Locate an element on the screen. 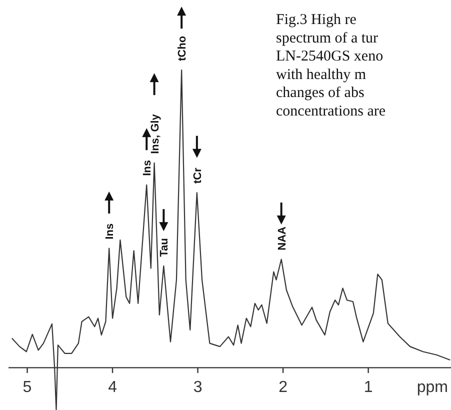 This screenshot has width=451, height=410. annotation: tCr is located at coordinates (198, 175).